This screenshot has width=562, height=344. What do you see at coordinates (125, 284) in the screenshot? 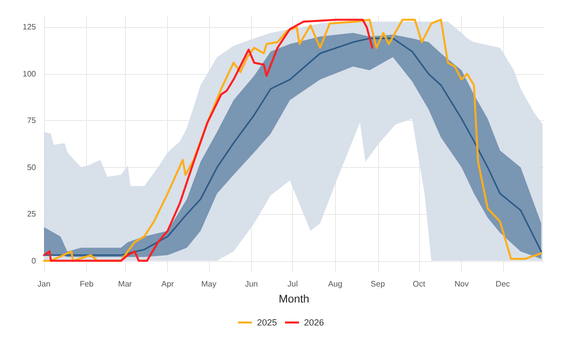
I see `x-tick-label: Mar` at bounding box center [125, 284].